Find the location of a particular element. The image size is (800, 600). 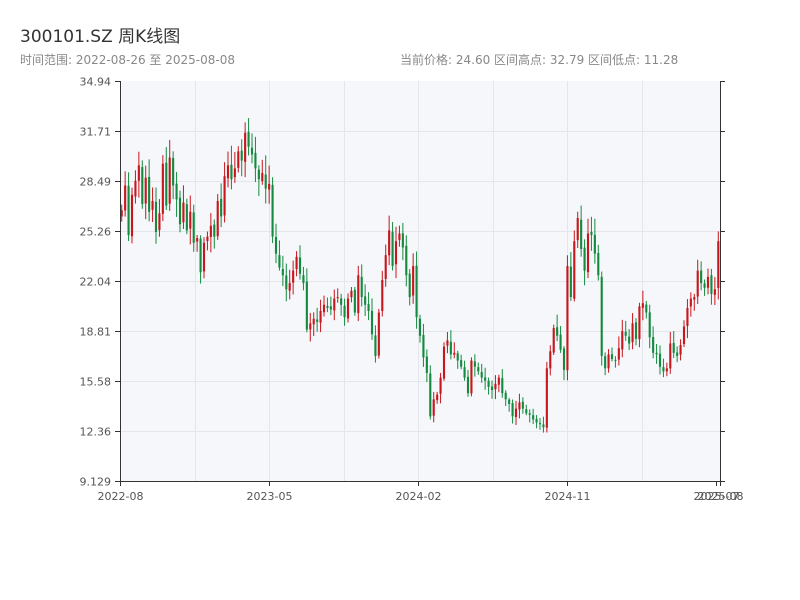

y-tick-label: 9.129 is located at coordinates (96, 482).